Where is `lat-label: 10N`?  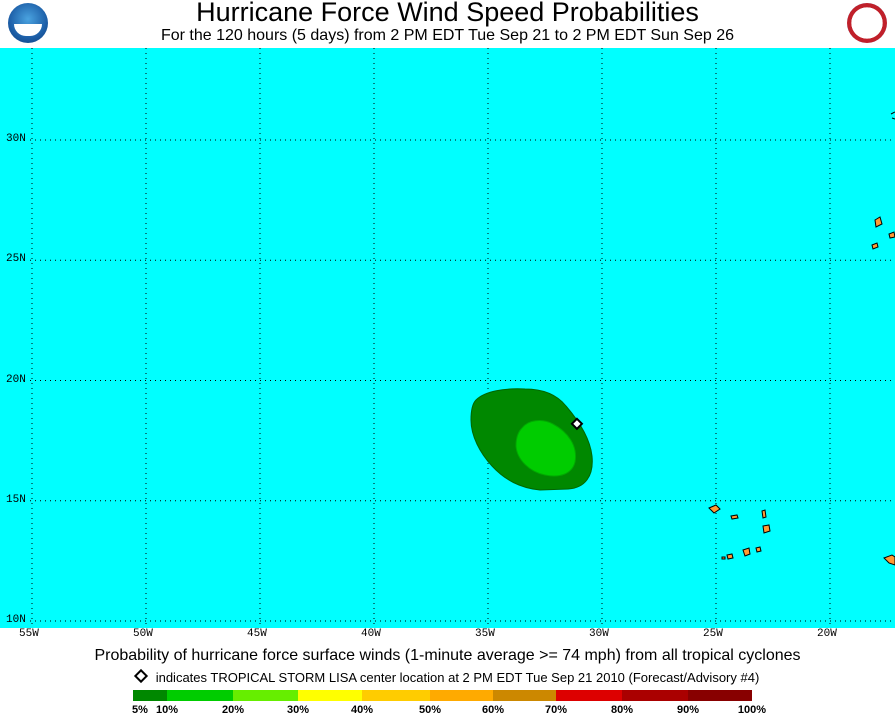 lat-label: 10N is located at coordinates (16, 620).